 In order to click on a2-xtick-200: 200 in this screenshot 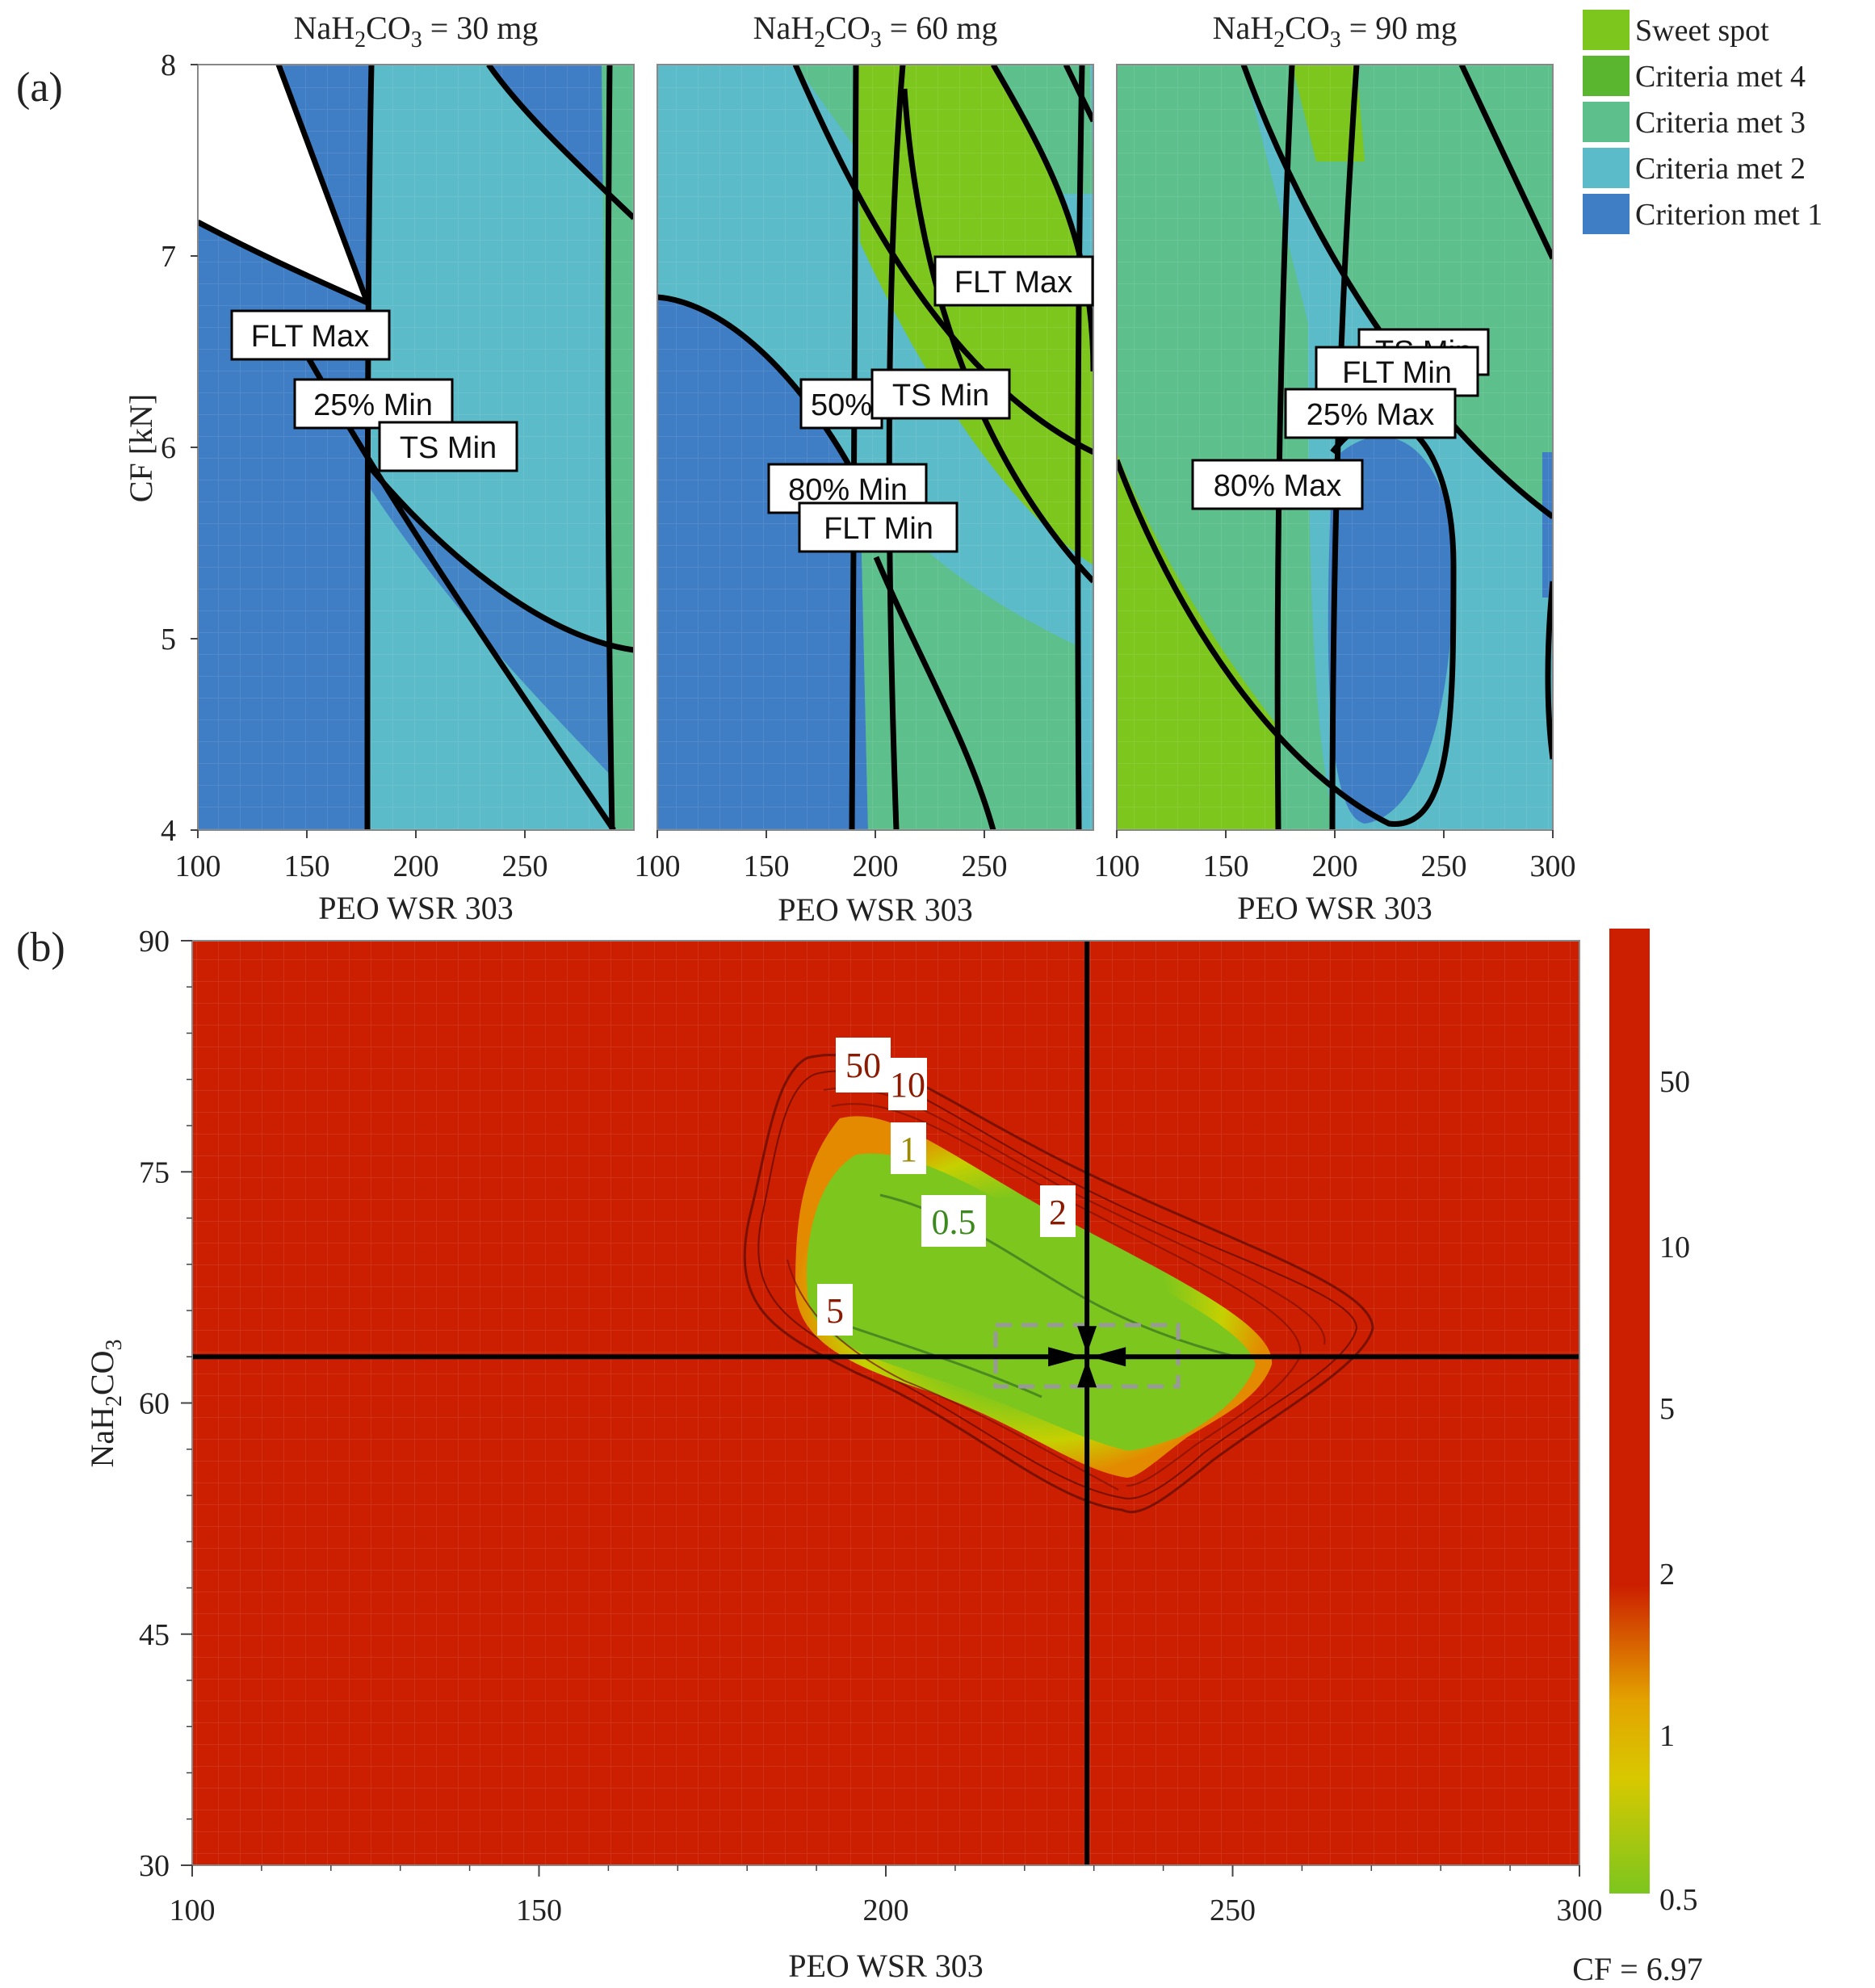, I will do `click(876, 866)`.